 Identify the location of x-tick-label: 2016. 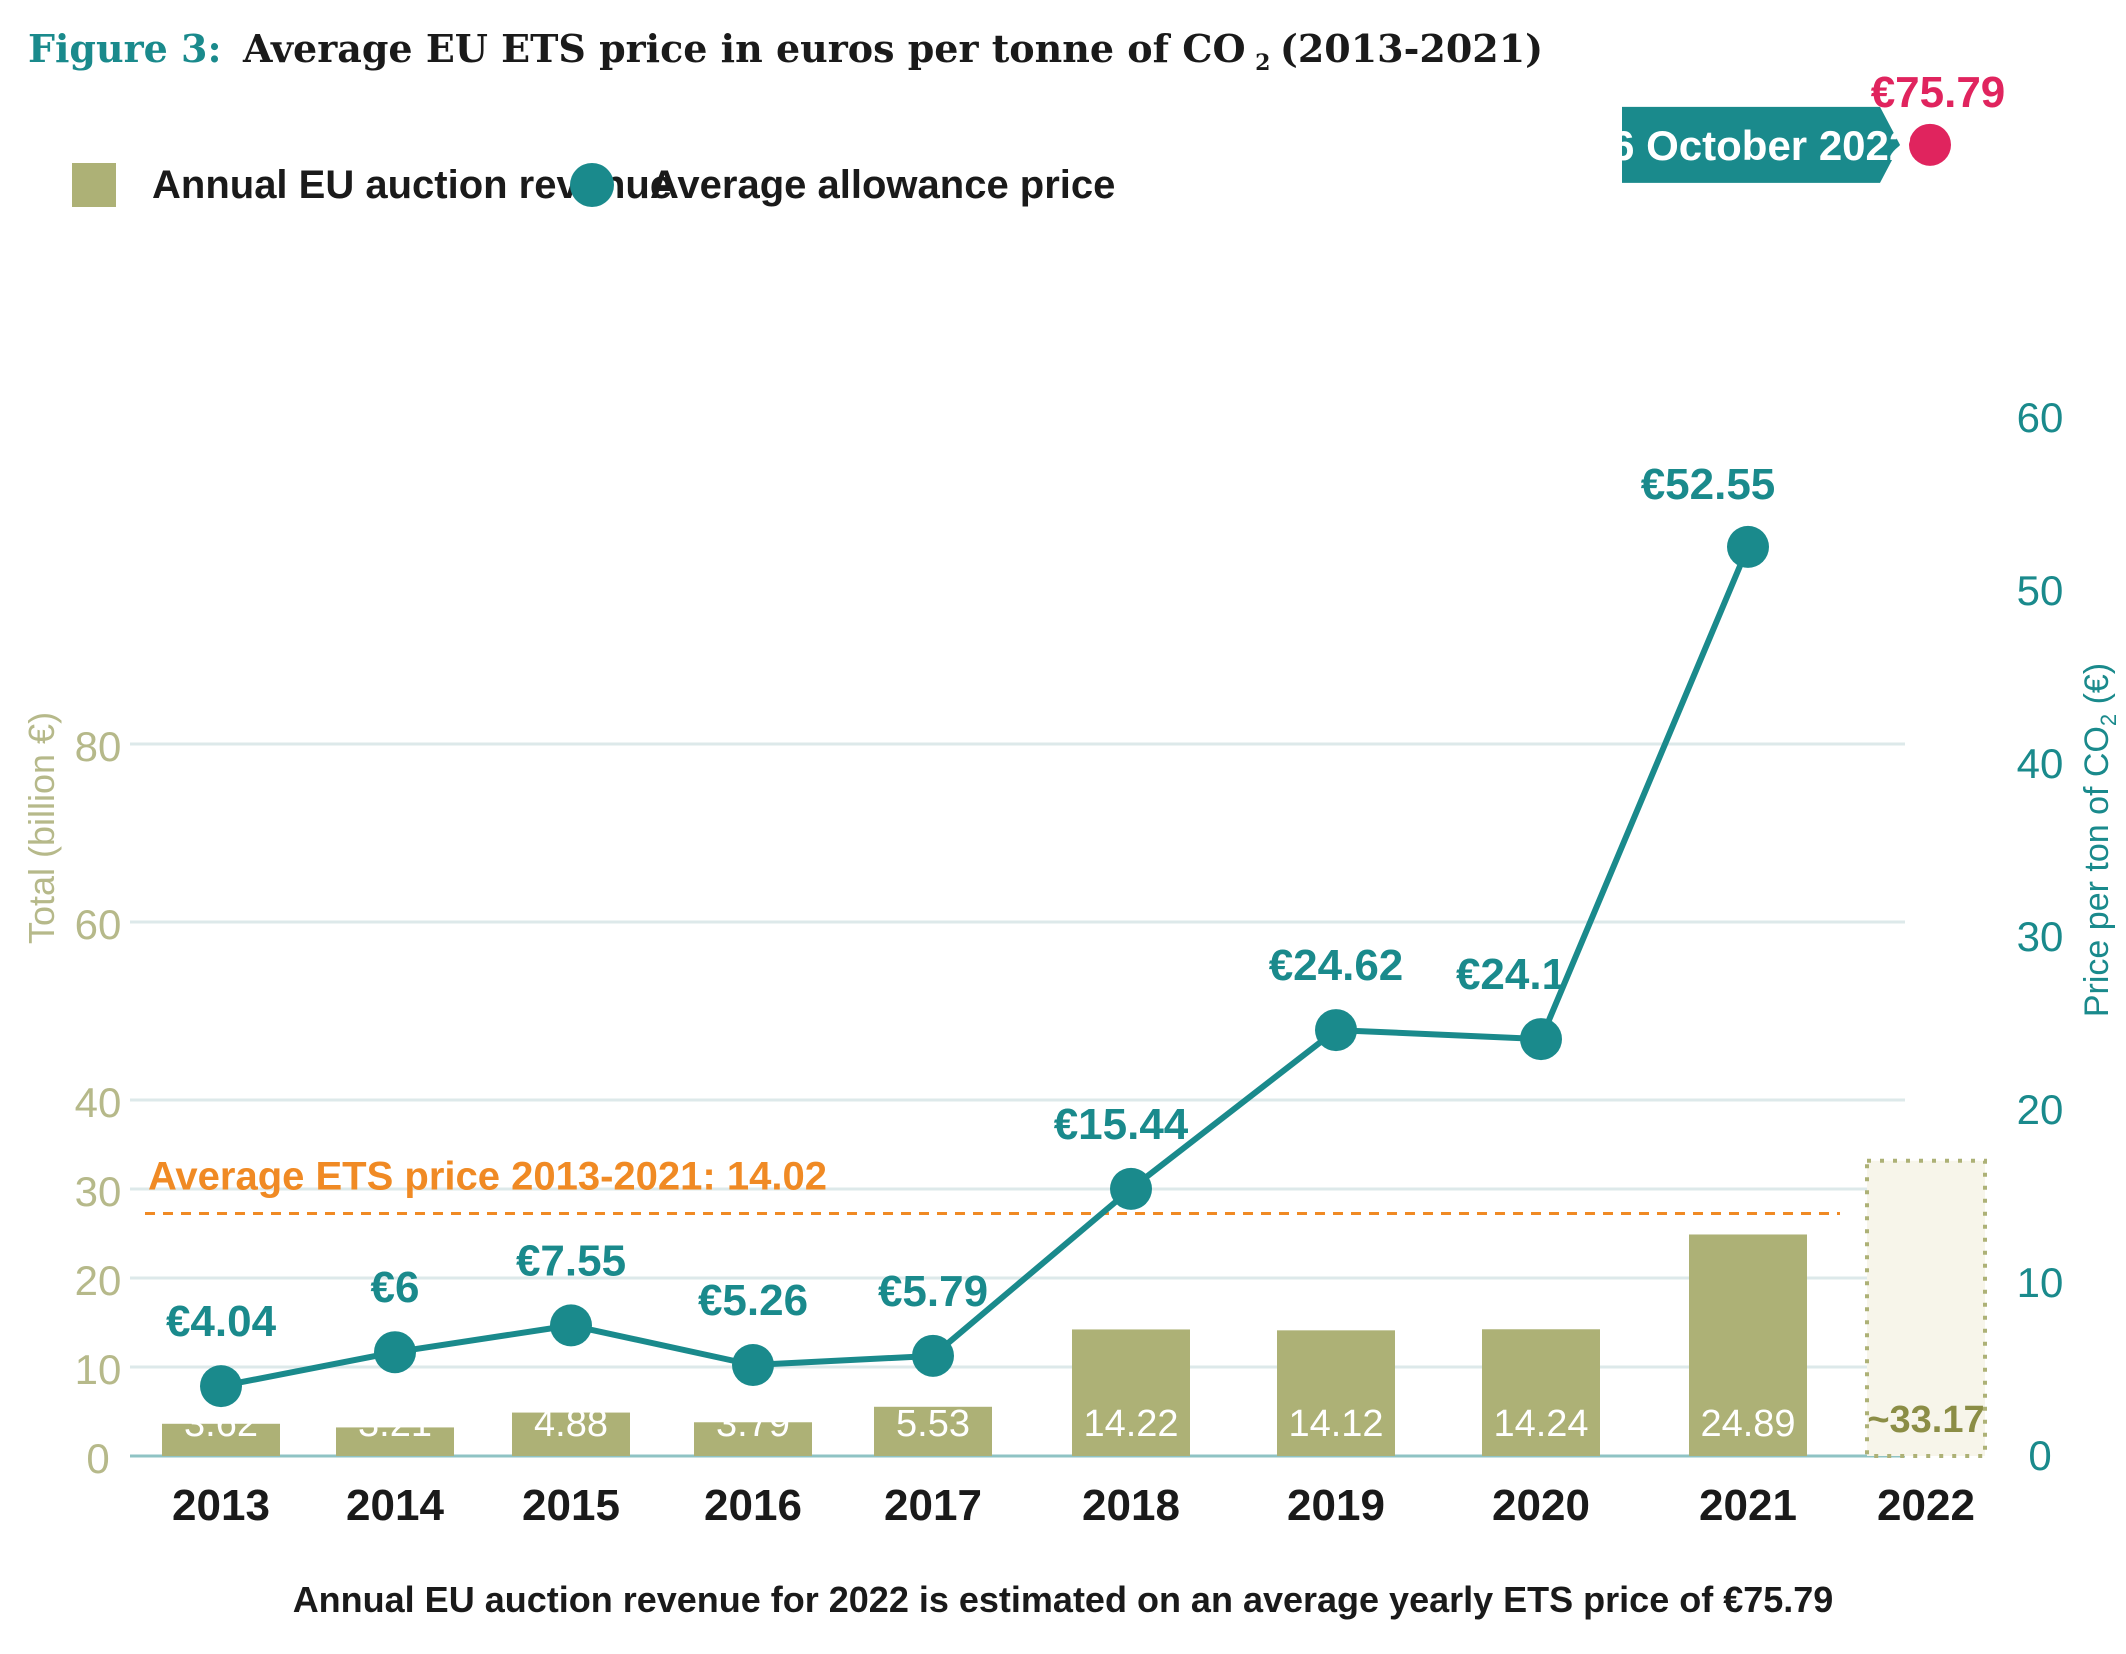
(753, 1505).